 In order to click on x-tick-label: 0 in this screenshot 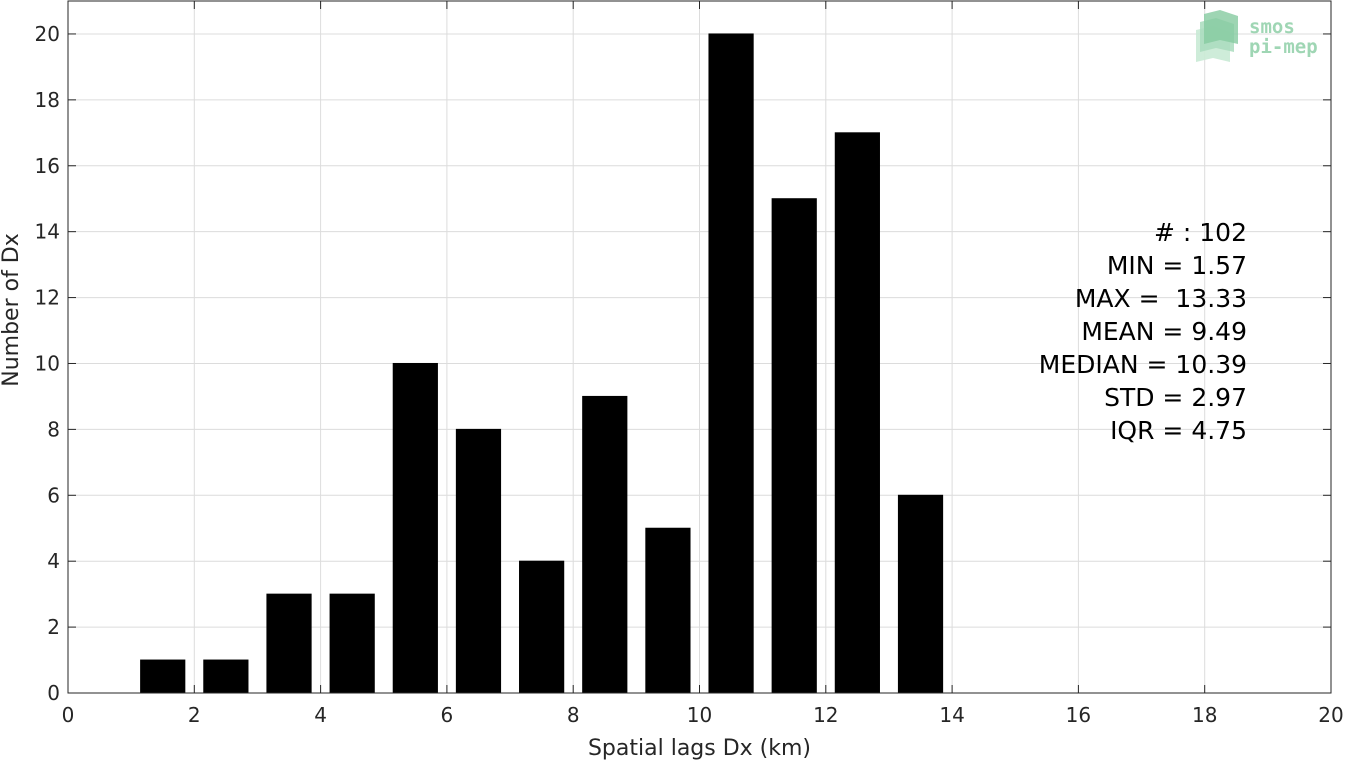, I will do `click(68, 715)`.